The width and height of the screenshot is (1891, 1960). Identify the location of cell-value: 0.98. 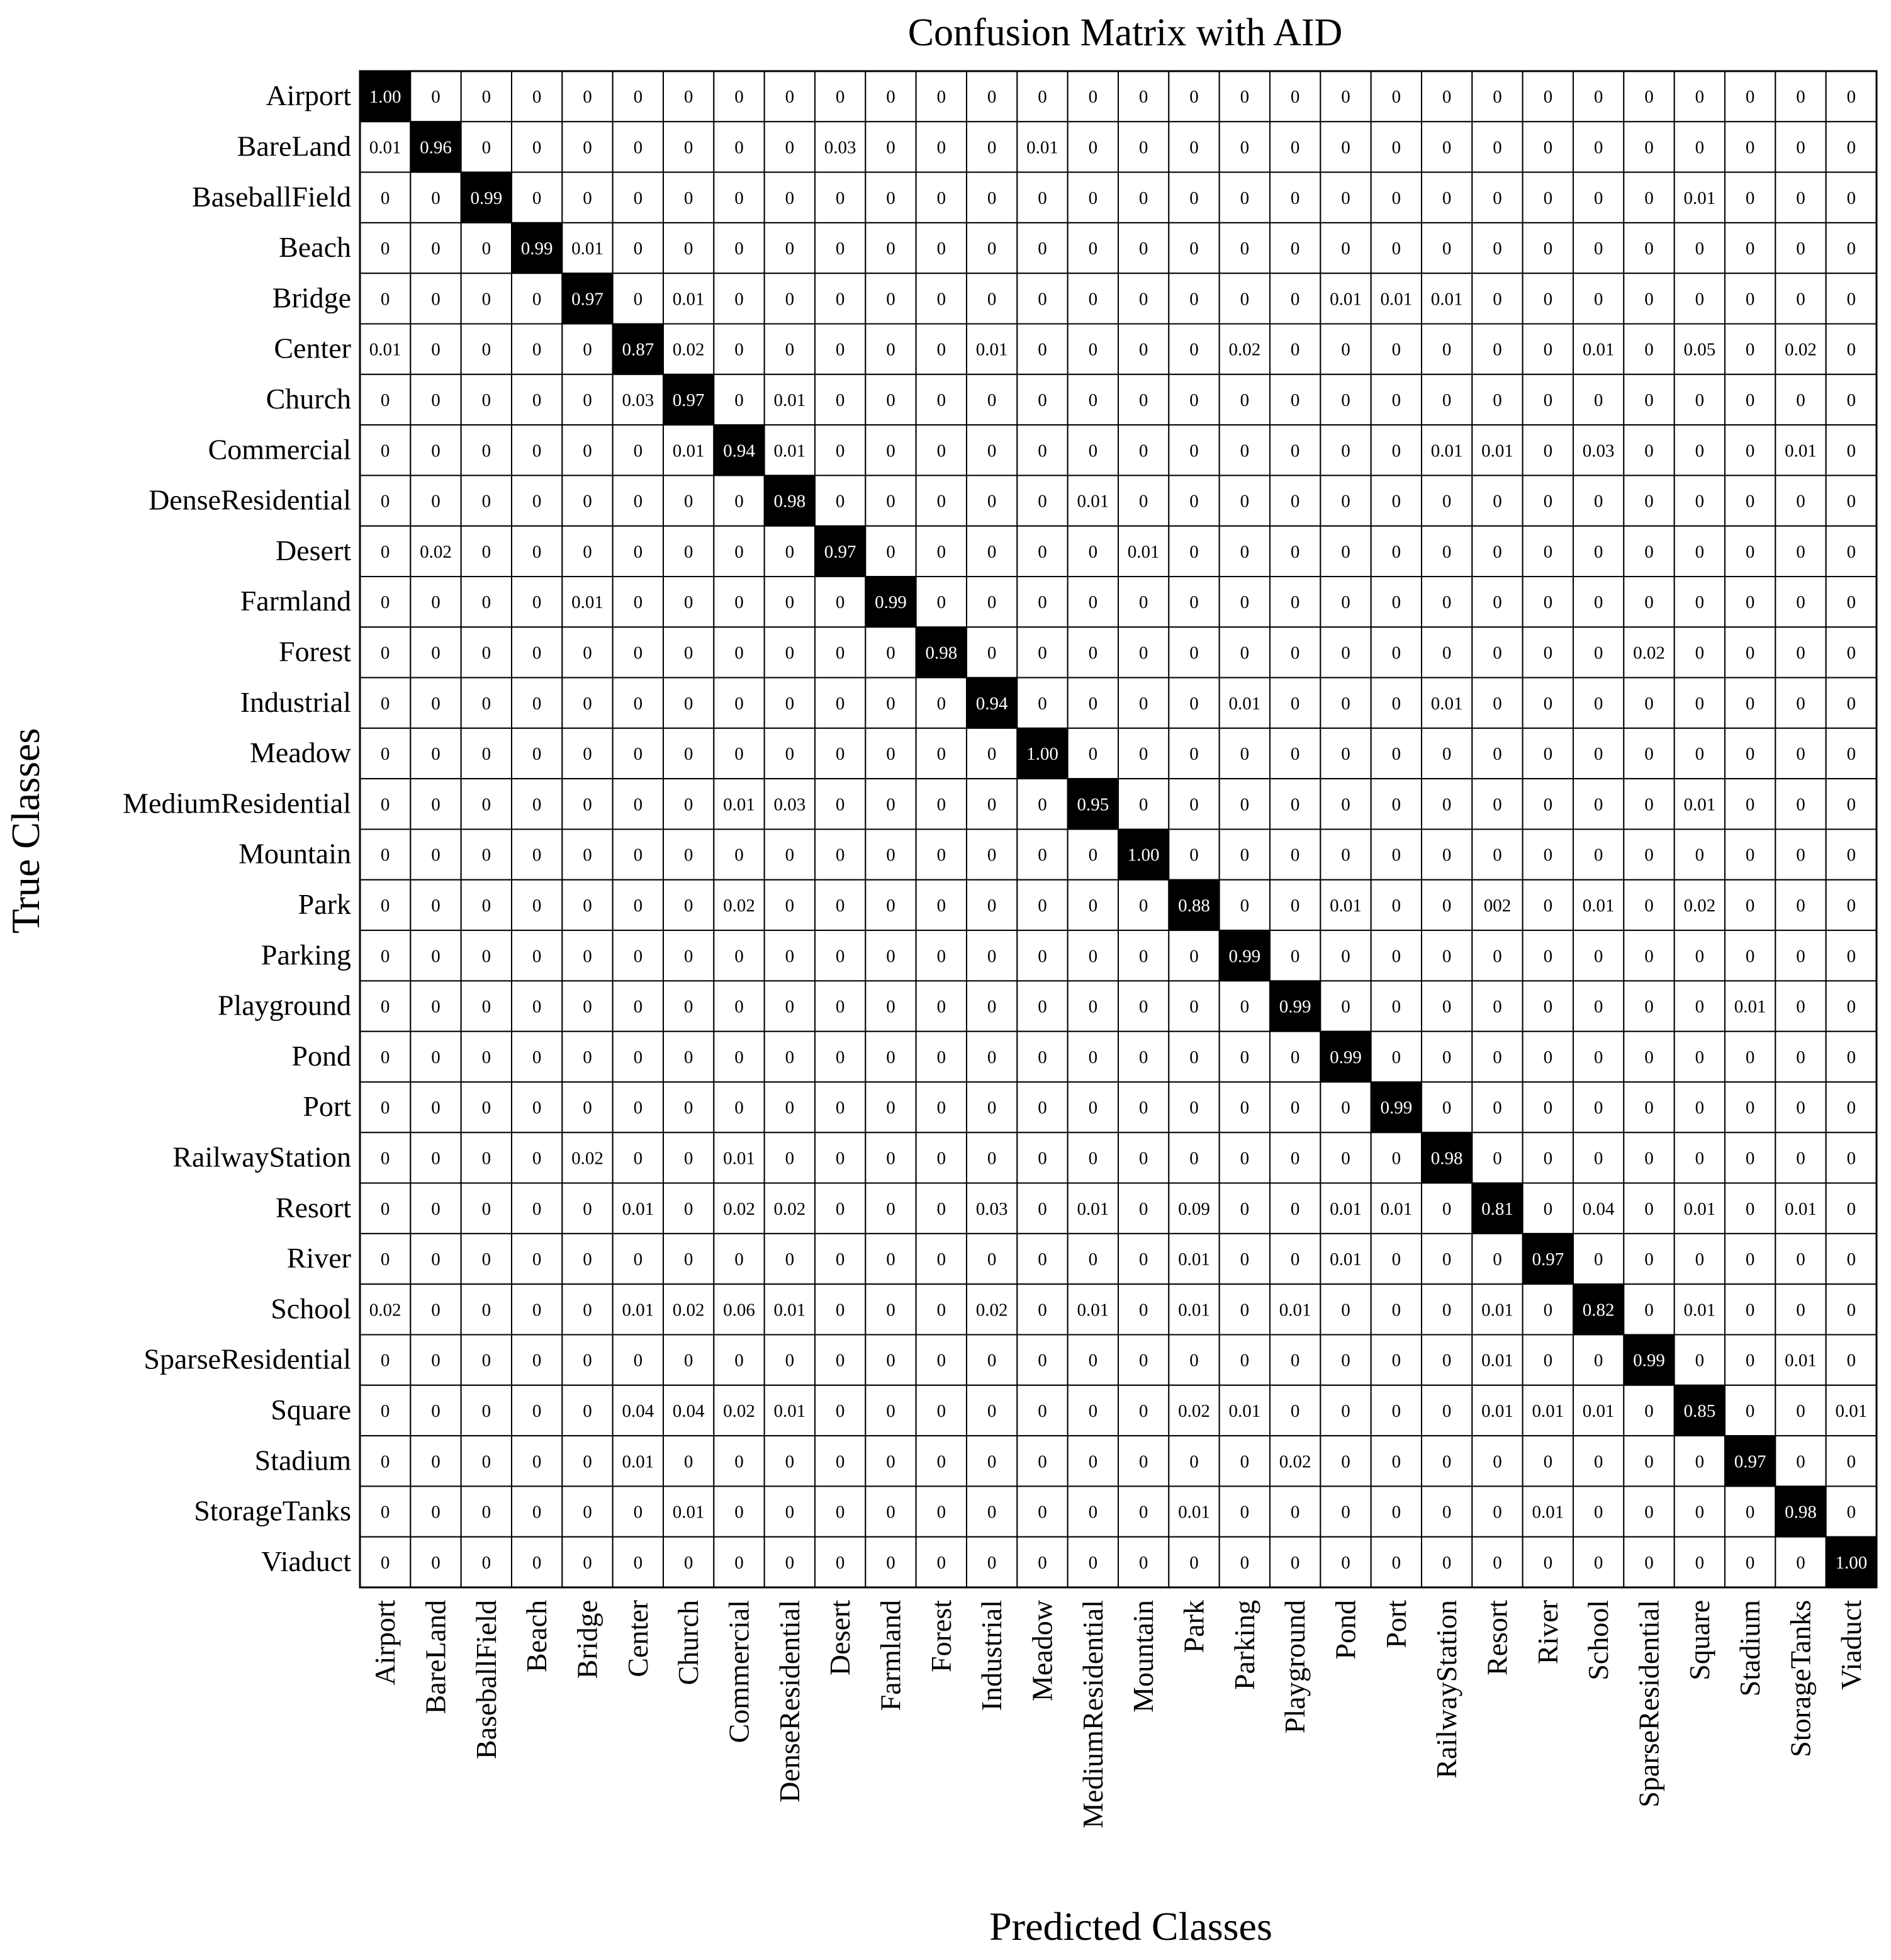
(1801, 1513).